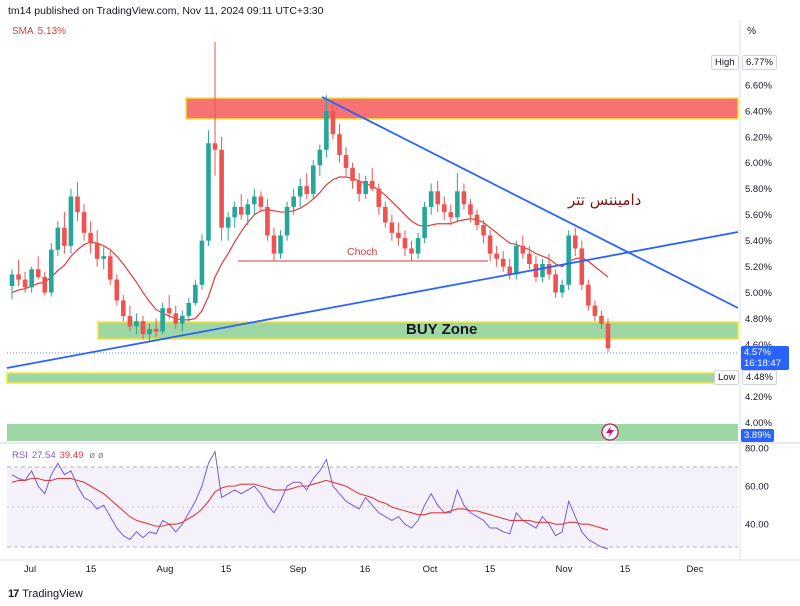  What do you see at coordinates (362, 252) in the screenshot?
I see `choch-label: Choch` at bounding box center [362, 252].